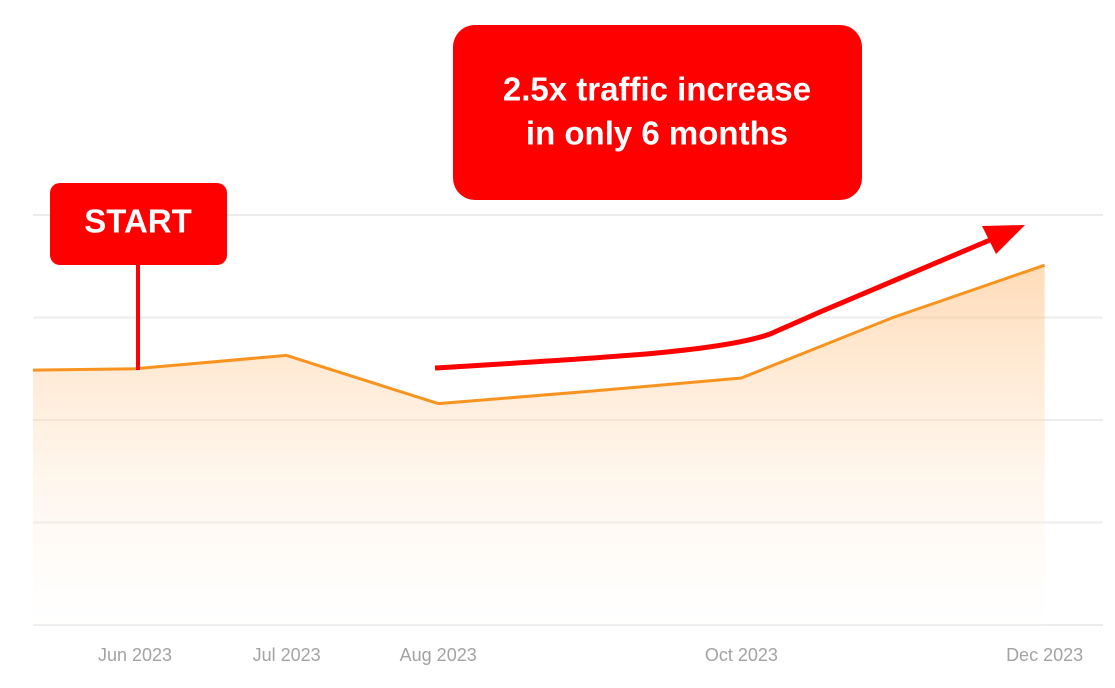 The image size is (1115, 688). Describe the element at coordinates (657, 133) in the screenshot. I see `callout-line: in only 6 months` at that location.